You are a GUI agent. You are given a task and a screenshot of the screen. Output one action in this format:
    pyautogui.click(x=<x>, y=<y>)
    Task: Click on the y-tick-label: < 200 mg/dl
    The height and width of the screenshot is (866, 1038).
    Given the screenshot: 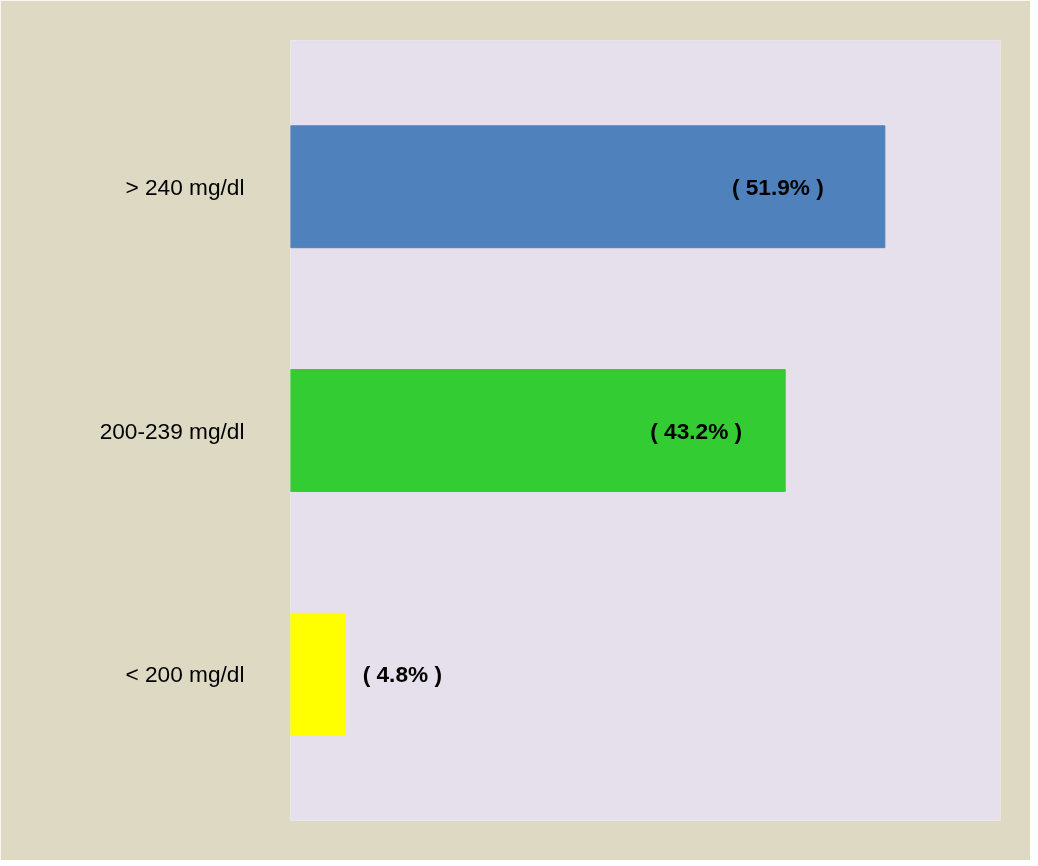 What is the action you would take?
    pyautogui.click(x=185, y=674)
    